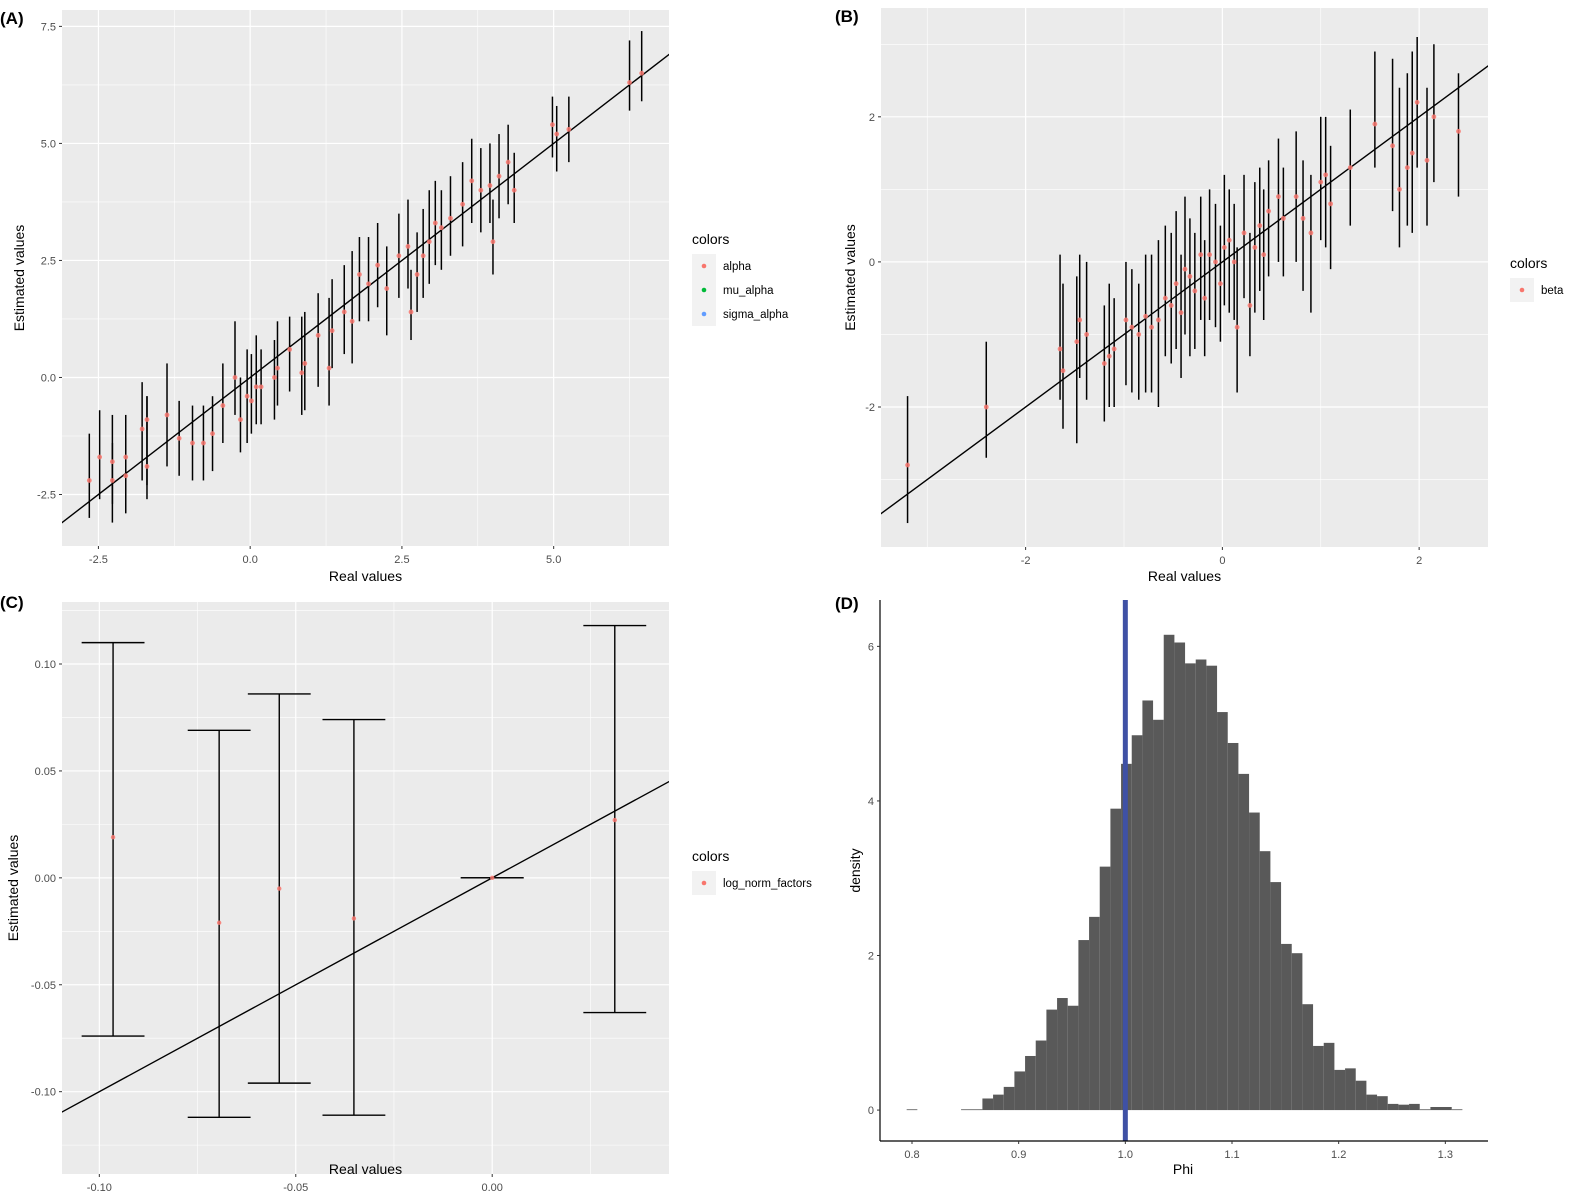 This screenshot has height=1196, width=1595. Describe the element at coordinates (46, 496) in the screenshot. I see `y-tick-label: -2.5` at that location.